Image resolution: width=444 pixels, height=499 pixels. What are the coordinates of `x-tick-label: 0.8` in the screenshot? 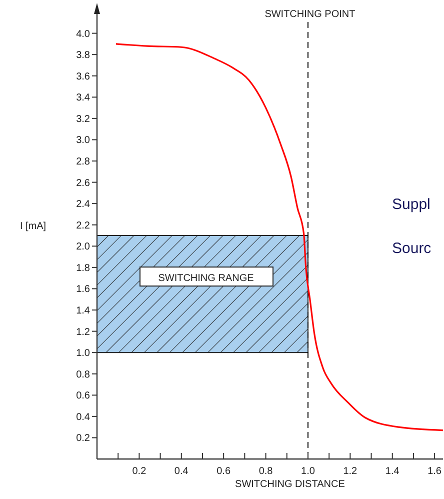 It's located at (266, 471).